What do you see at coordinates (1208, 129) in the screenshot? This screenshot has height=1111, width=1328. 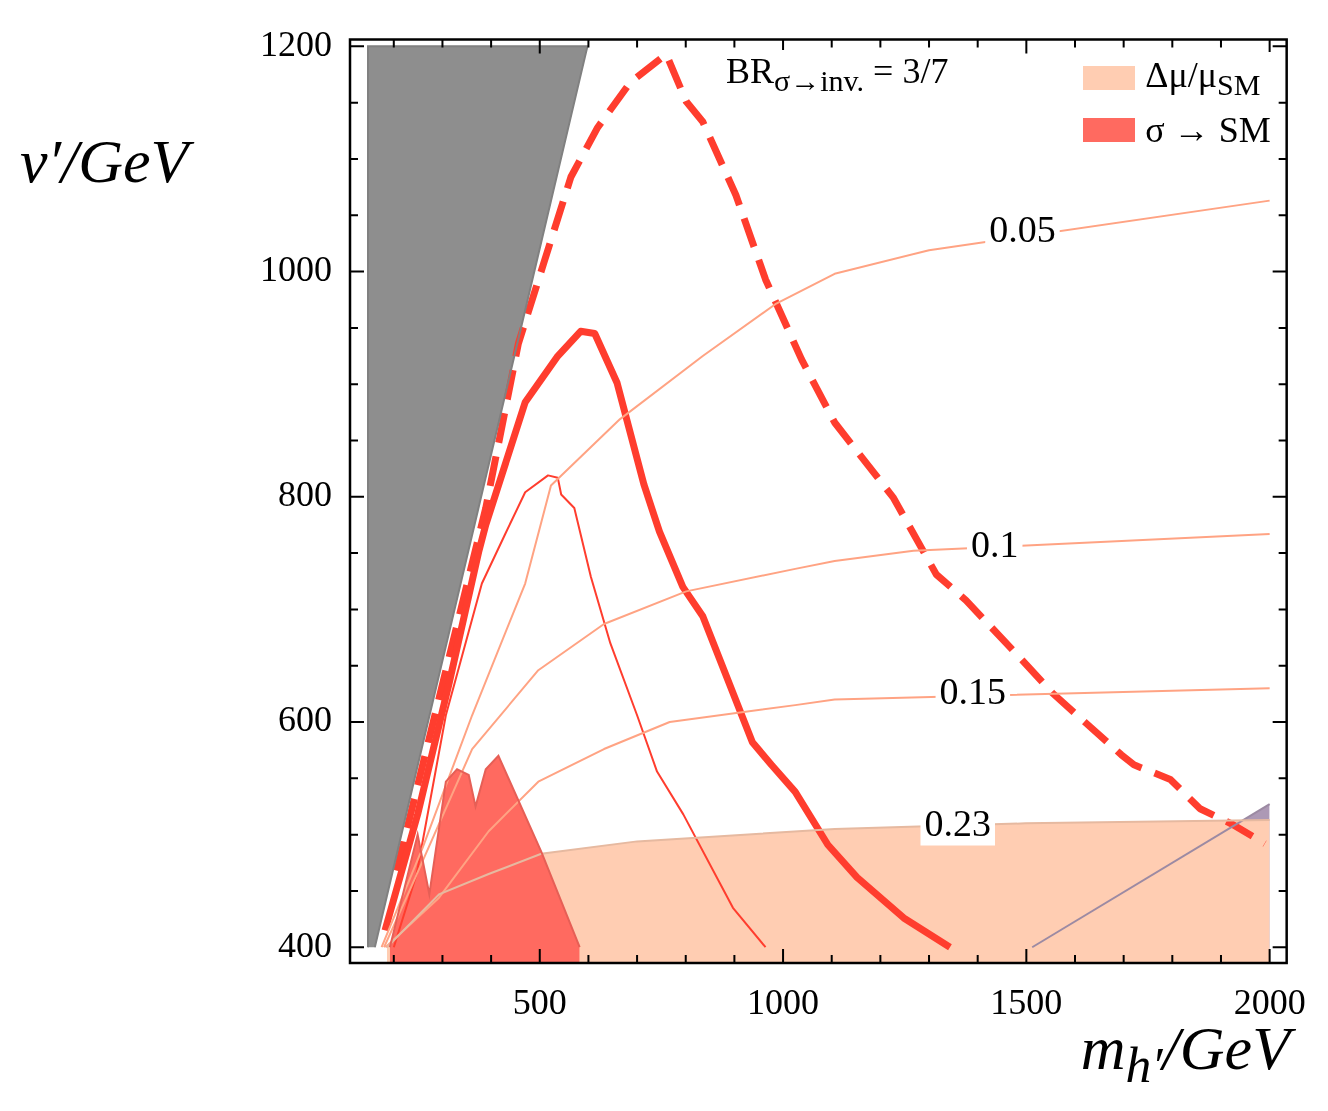 I see `legend-label: σ → SM` at bounding box center [1208, 129].